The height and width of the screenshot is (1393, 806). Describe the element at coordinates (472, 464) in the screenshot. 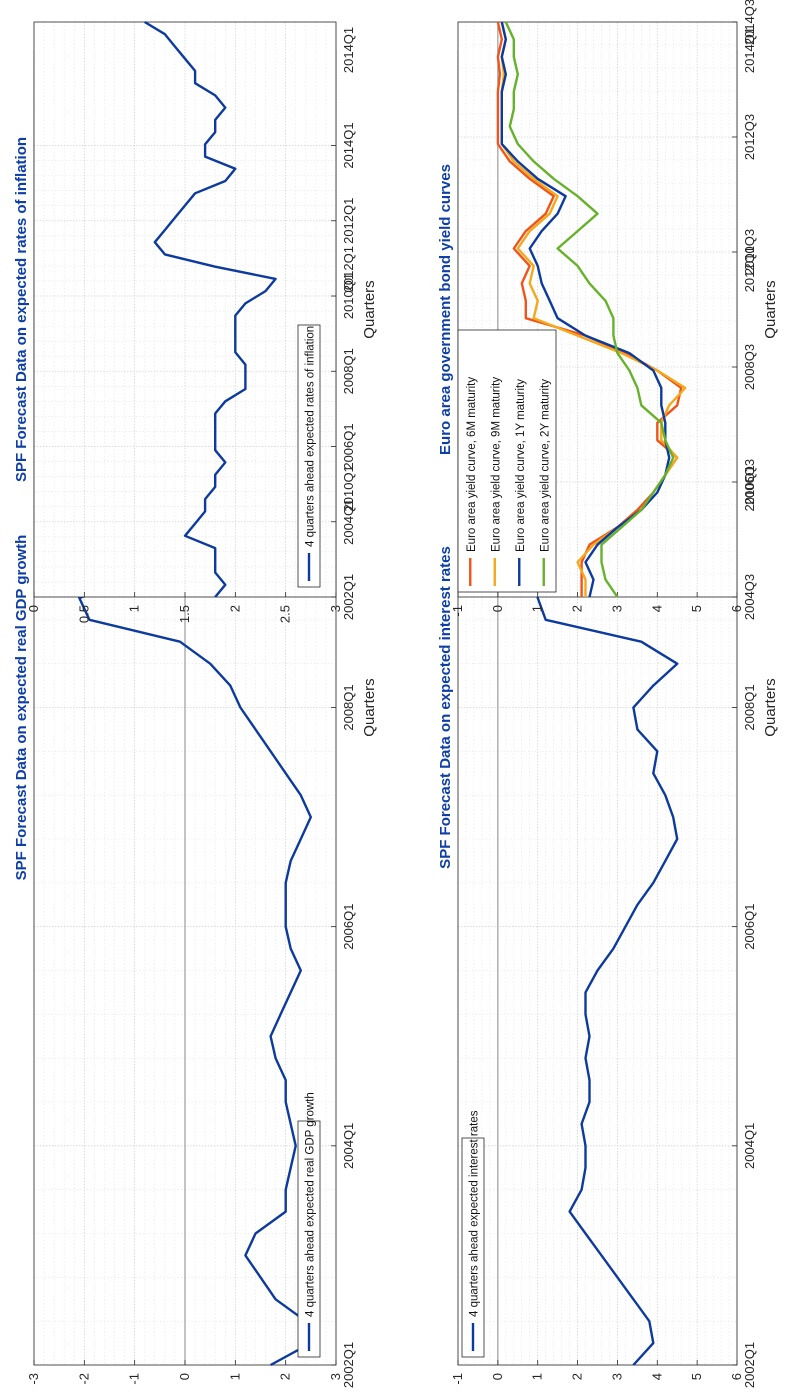

I see `legend-label: Euro area yield curve, 6M maturity` at that location.